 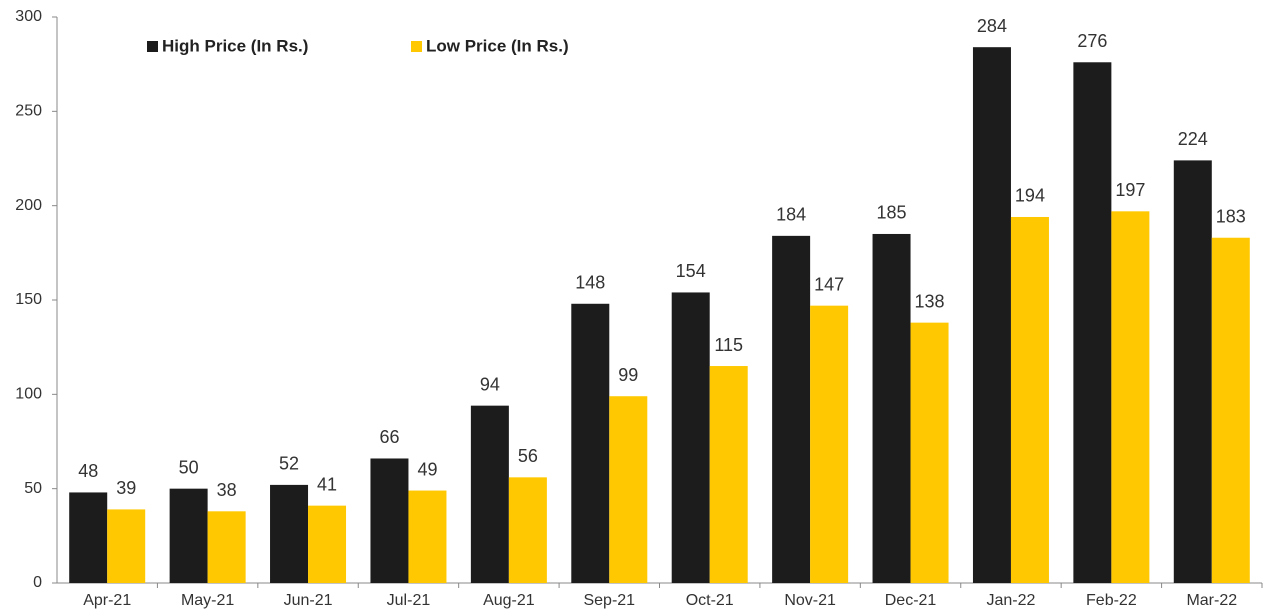 I want to click on value-label: 38, so click(x=227, y=490).